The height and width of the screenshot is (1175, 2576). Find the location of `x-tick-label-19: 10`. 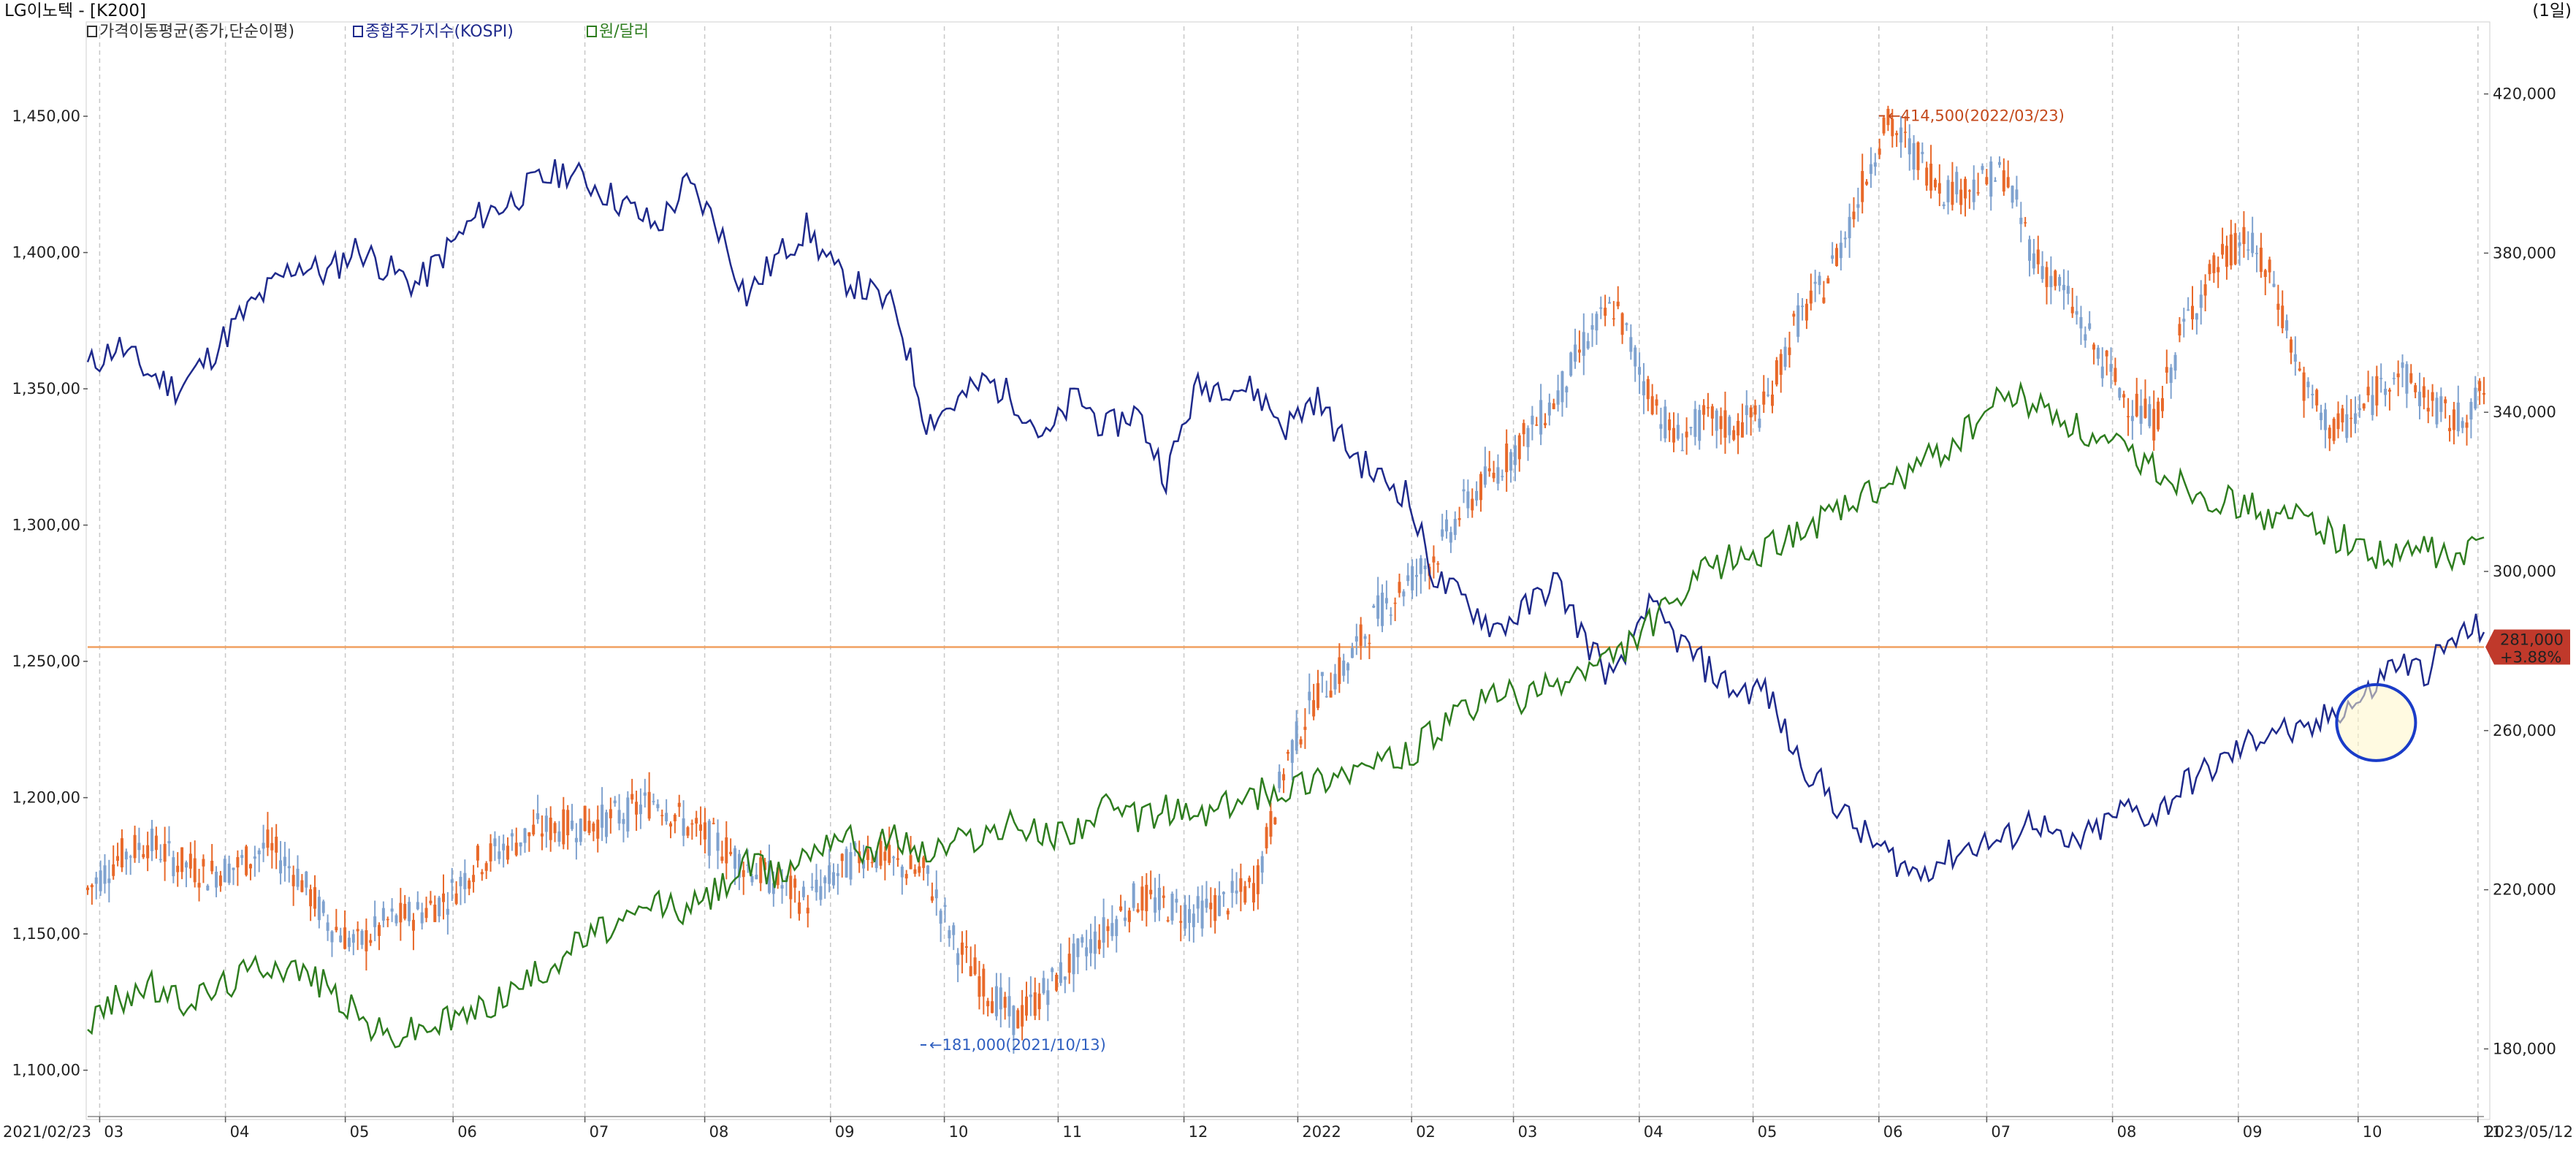

x-tick-label-19: 10 is located at coordinates (2372, 1132).